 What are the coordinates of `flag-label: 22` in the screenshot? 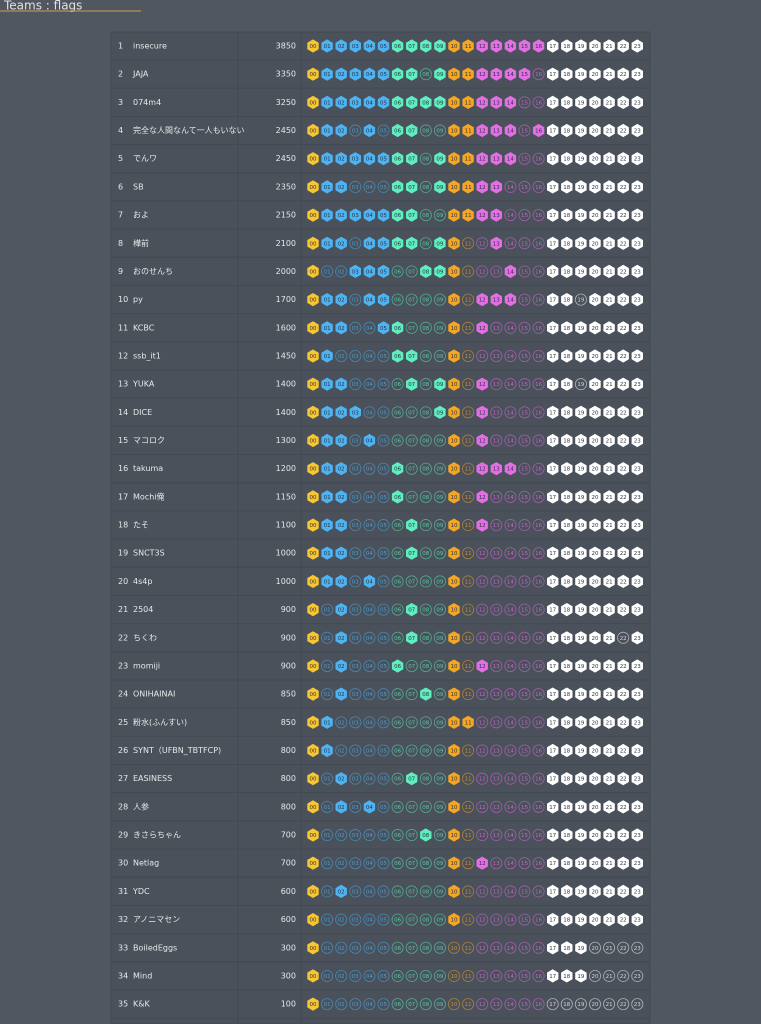 It's located at (623, 864).